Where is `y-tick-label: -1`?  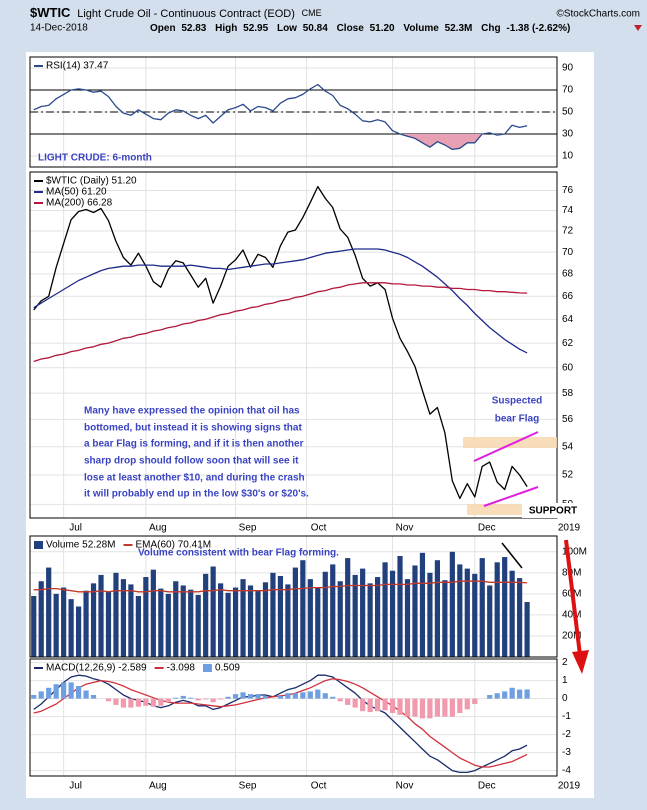
y-tick-label: -1 is located at coordinates (566, 716).